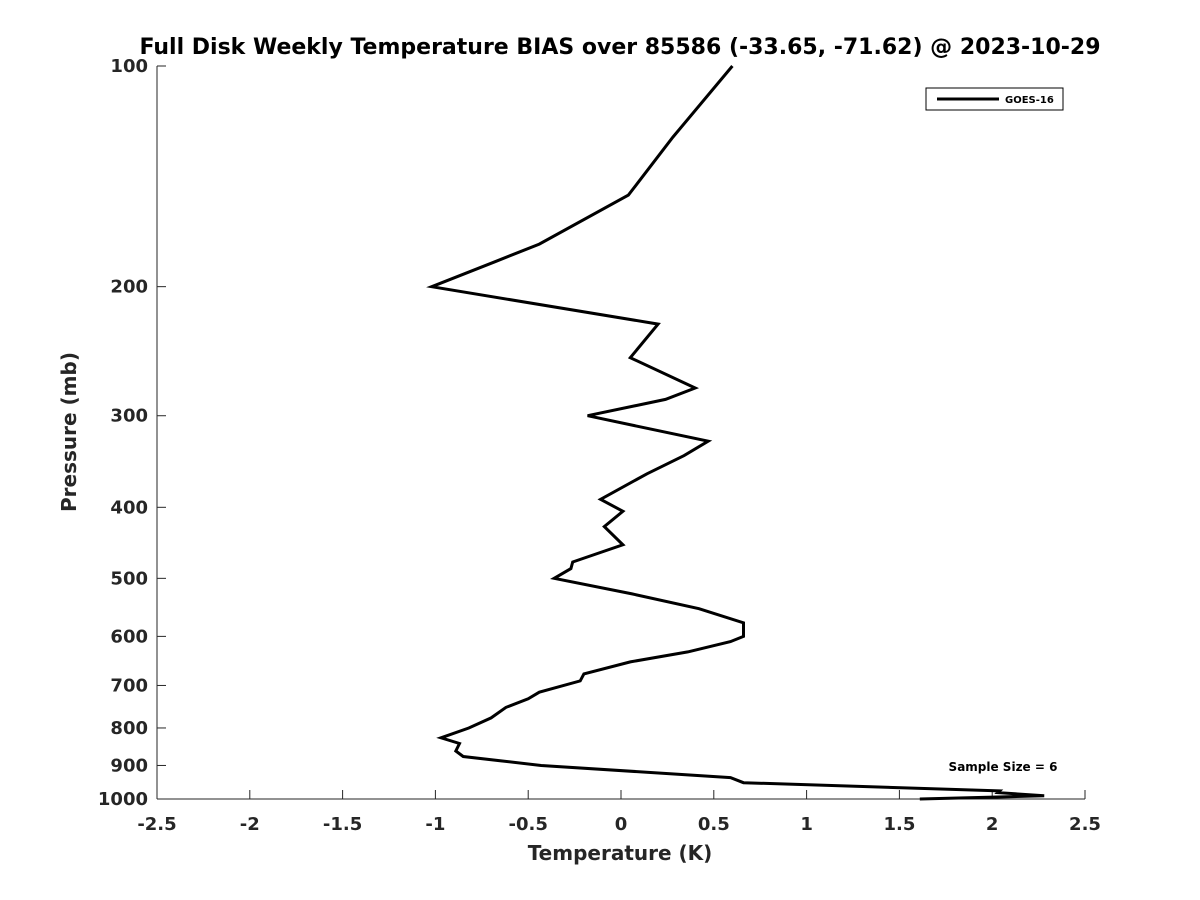 This screenshot has width=1200, height=900. I want to click on x-tick-label: 0, so click(621, 824).